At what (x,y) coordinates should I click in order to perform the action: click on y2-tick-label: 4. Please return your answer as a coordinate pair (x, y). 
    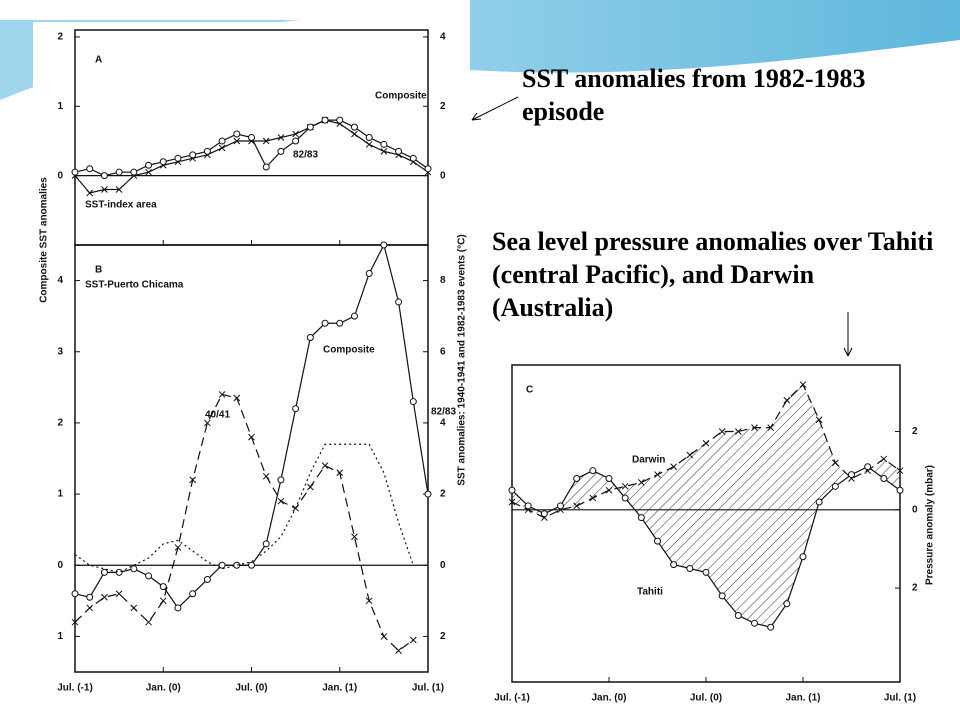
    Looking at the image, I should click on (443, 423).